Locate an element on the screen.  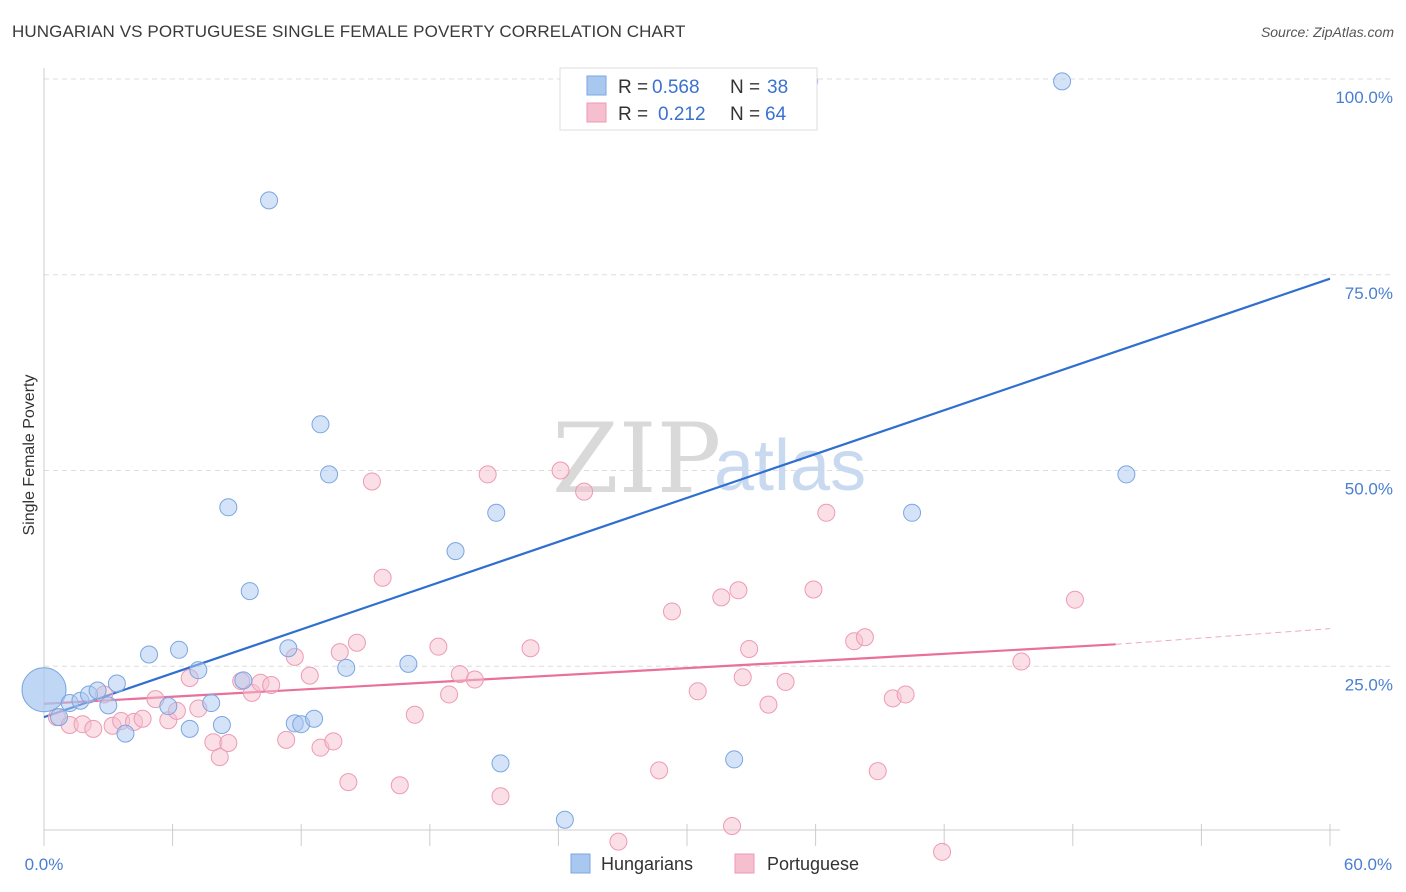
y-tick-label-100: 100.0% is located at coordinates (1364, 97).